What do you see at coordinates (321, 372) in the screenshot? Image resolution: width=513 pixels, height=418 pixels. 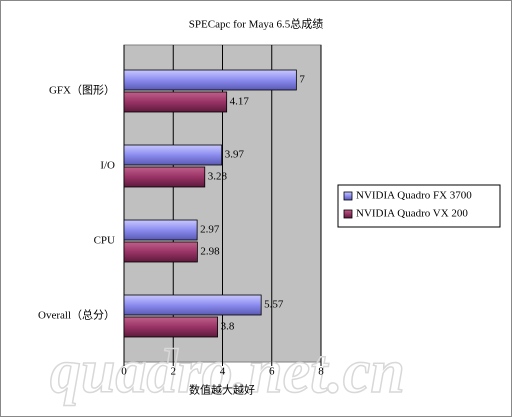 I see `x-tick-label: 8` at bounding box center [321, 372].